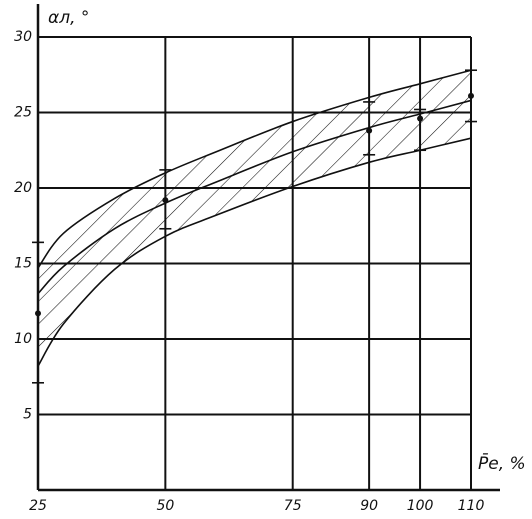 The height and width of the screenshot is (519, 532). What do you see at coordinates (38, 506) in the screenshot?
I see `x-tick-label: 25` at bounding box center [38, 506].